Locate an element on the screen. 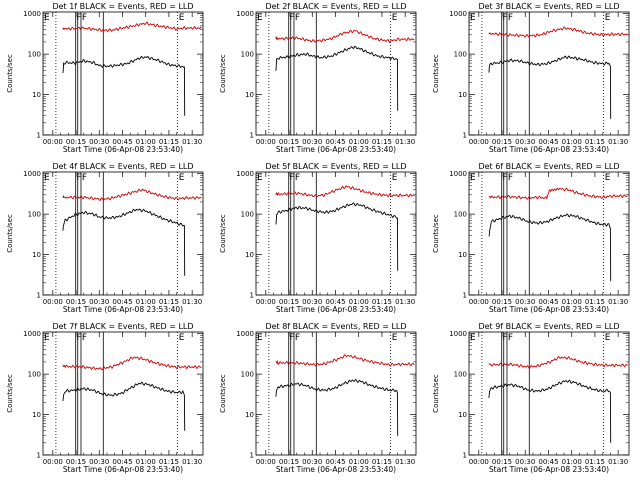 This screenshot has width=640, height=480. chart-title: Det 4f BLACK = Events, RED = LLD is located at coordinates (122, 166).